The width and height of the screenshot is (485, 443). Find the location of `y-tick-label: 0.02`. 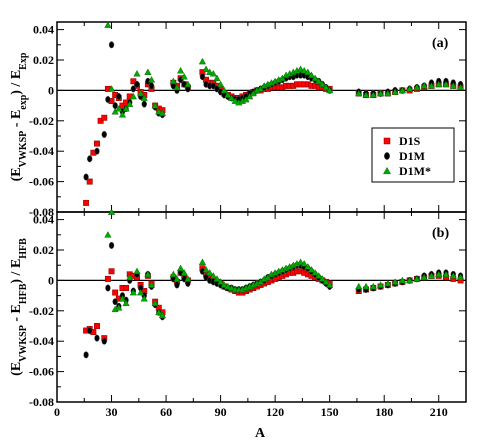

y-tick-label: 0.02 is located at coordinates (43, 250).